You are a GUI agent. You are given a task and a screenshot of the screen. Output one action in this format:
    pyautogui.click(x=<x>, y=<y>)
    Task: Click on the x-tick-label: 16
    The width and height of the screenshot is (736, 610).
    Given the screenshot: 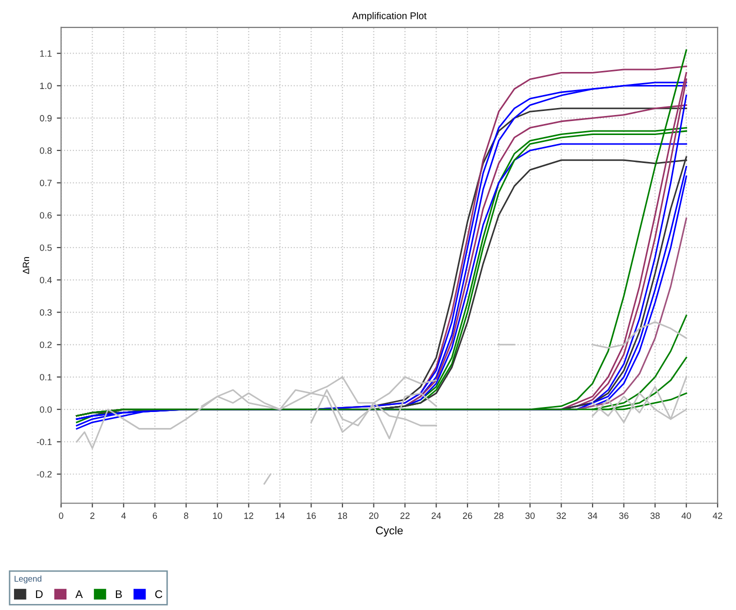 What is the action you would take?
    pyautogui.click(x=311, y=515)
    